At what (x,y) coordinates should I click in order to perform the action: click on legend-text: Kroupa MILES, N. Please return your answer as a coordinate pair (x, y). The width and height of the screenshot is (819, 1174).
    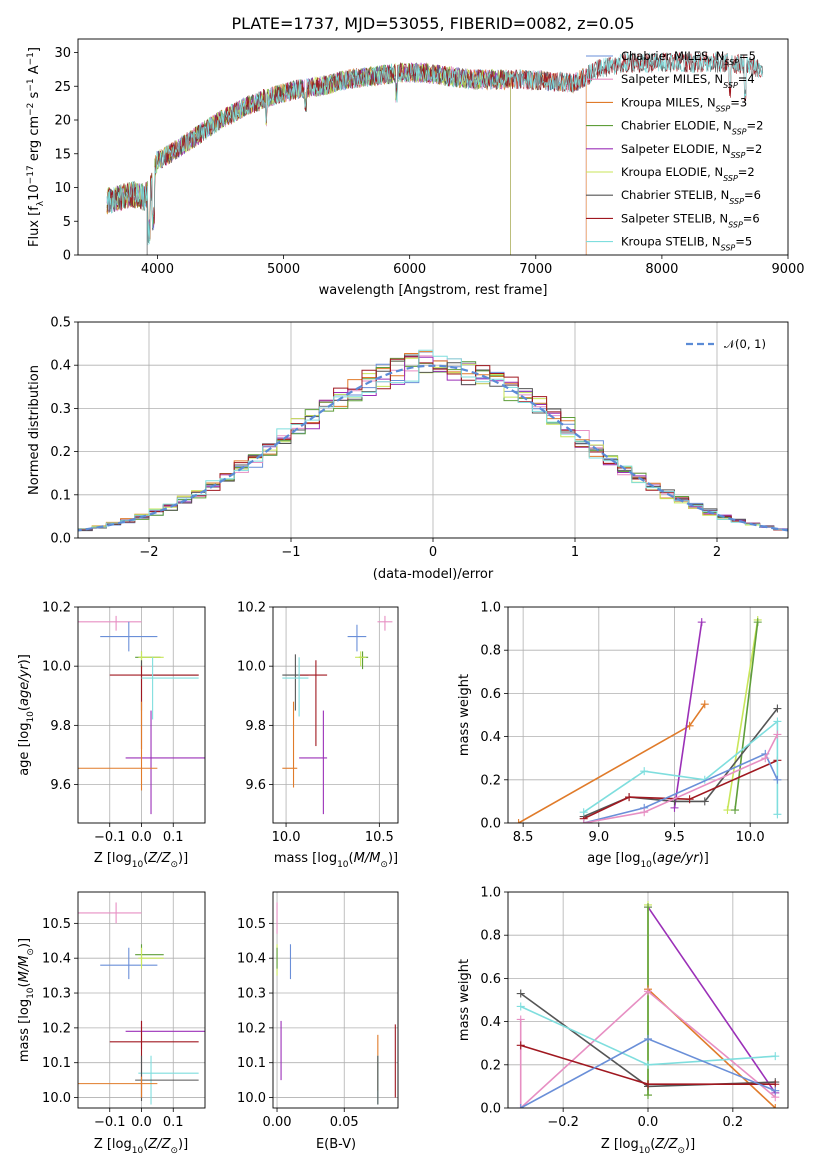
    Looking at the image, I should click on (668, 102).